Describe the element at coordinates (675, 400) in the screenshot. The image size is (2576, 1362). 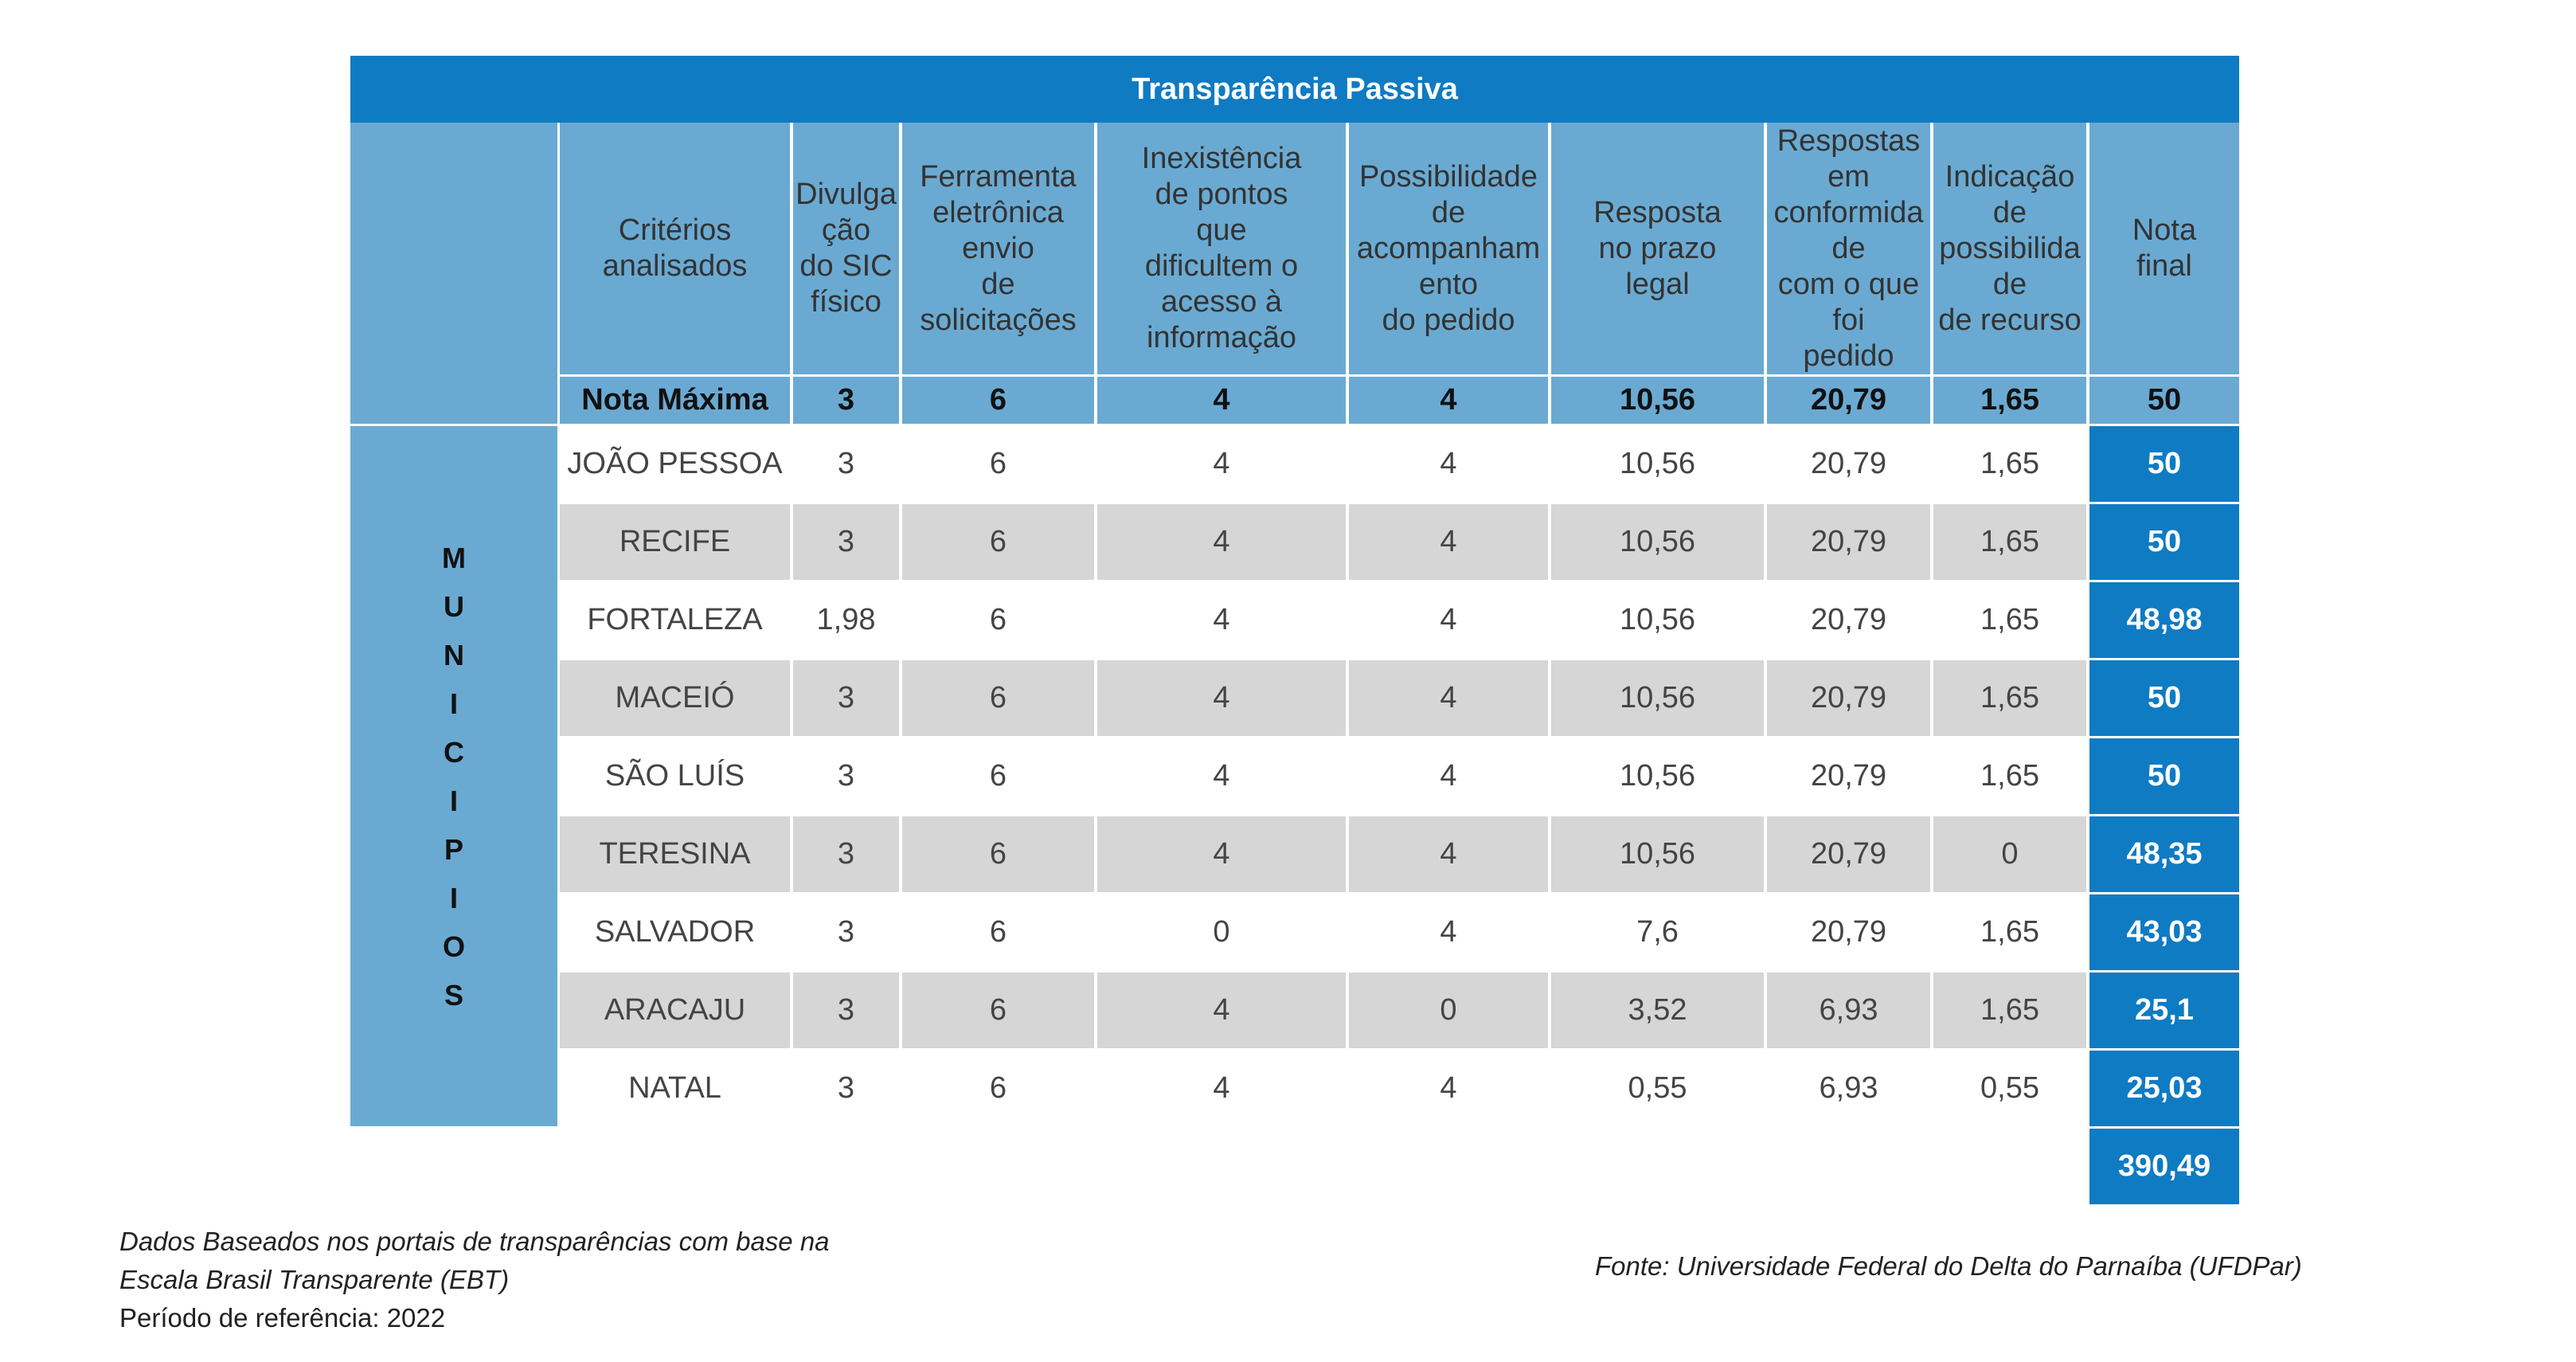
I see `nota-maxima-label: Nota Máxima` at that location.